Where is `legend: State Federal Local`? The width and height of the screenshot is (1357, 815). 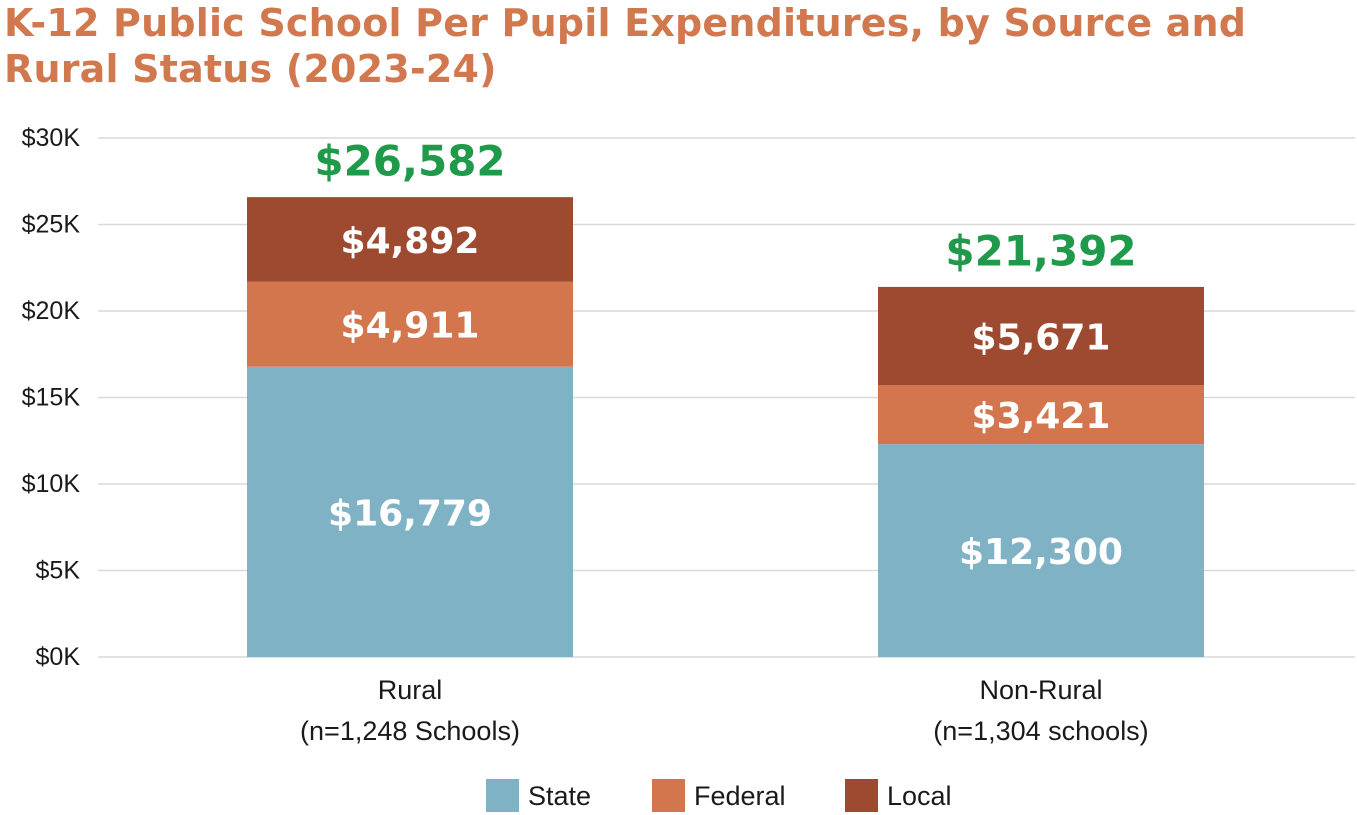
legend: State Federal Local is located at coordinates (719, 795).